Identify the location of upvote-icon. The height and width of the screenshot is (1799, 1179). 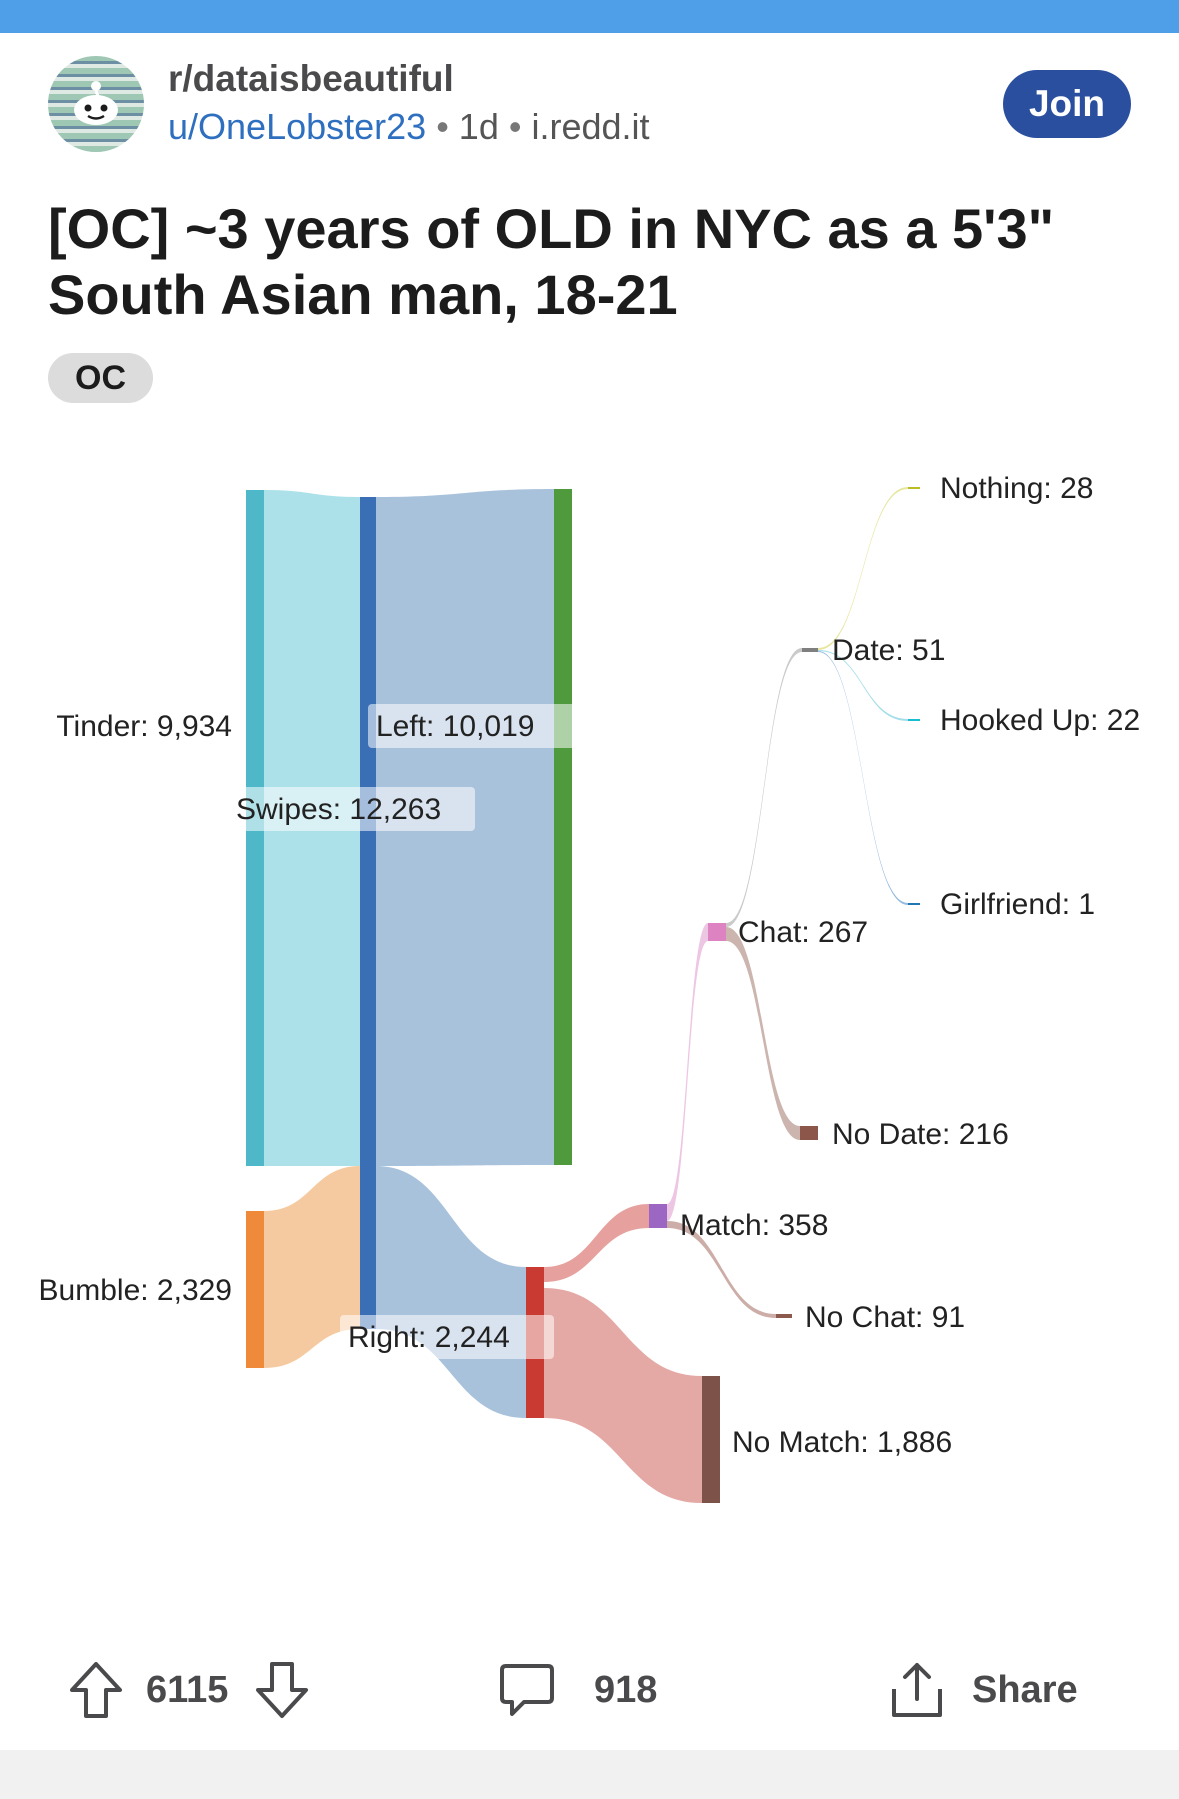
(96, 1690).